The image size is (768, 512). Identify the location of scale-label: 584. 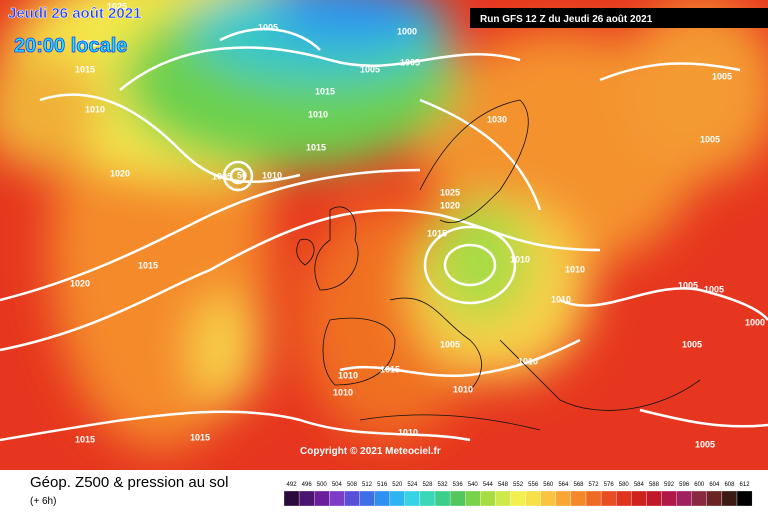
(639, 485).